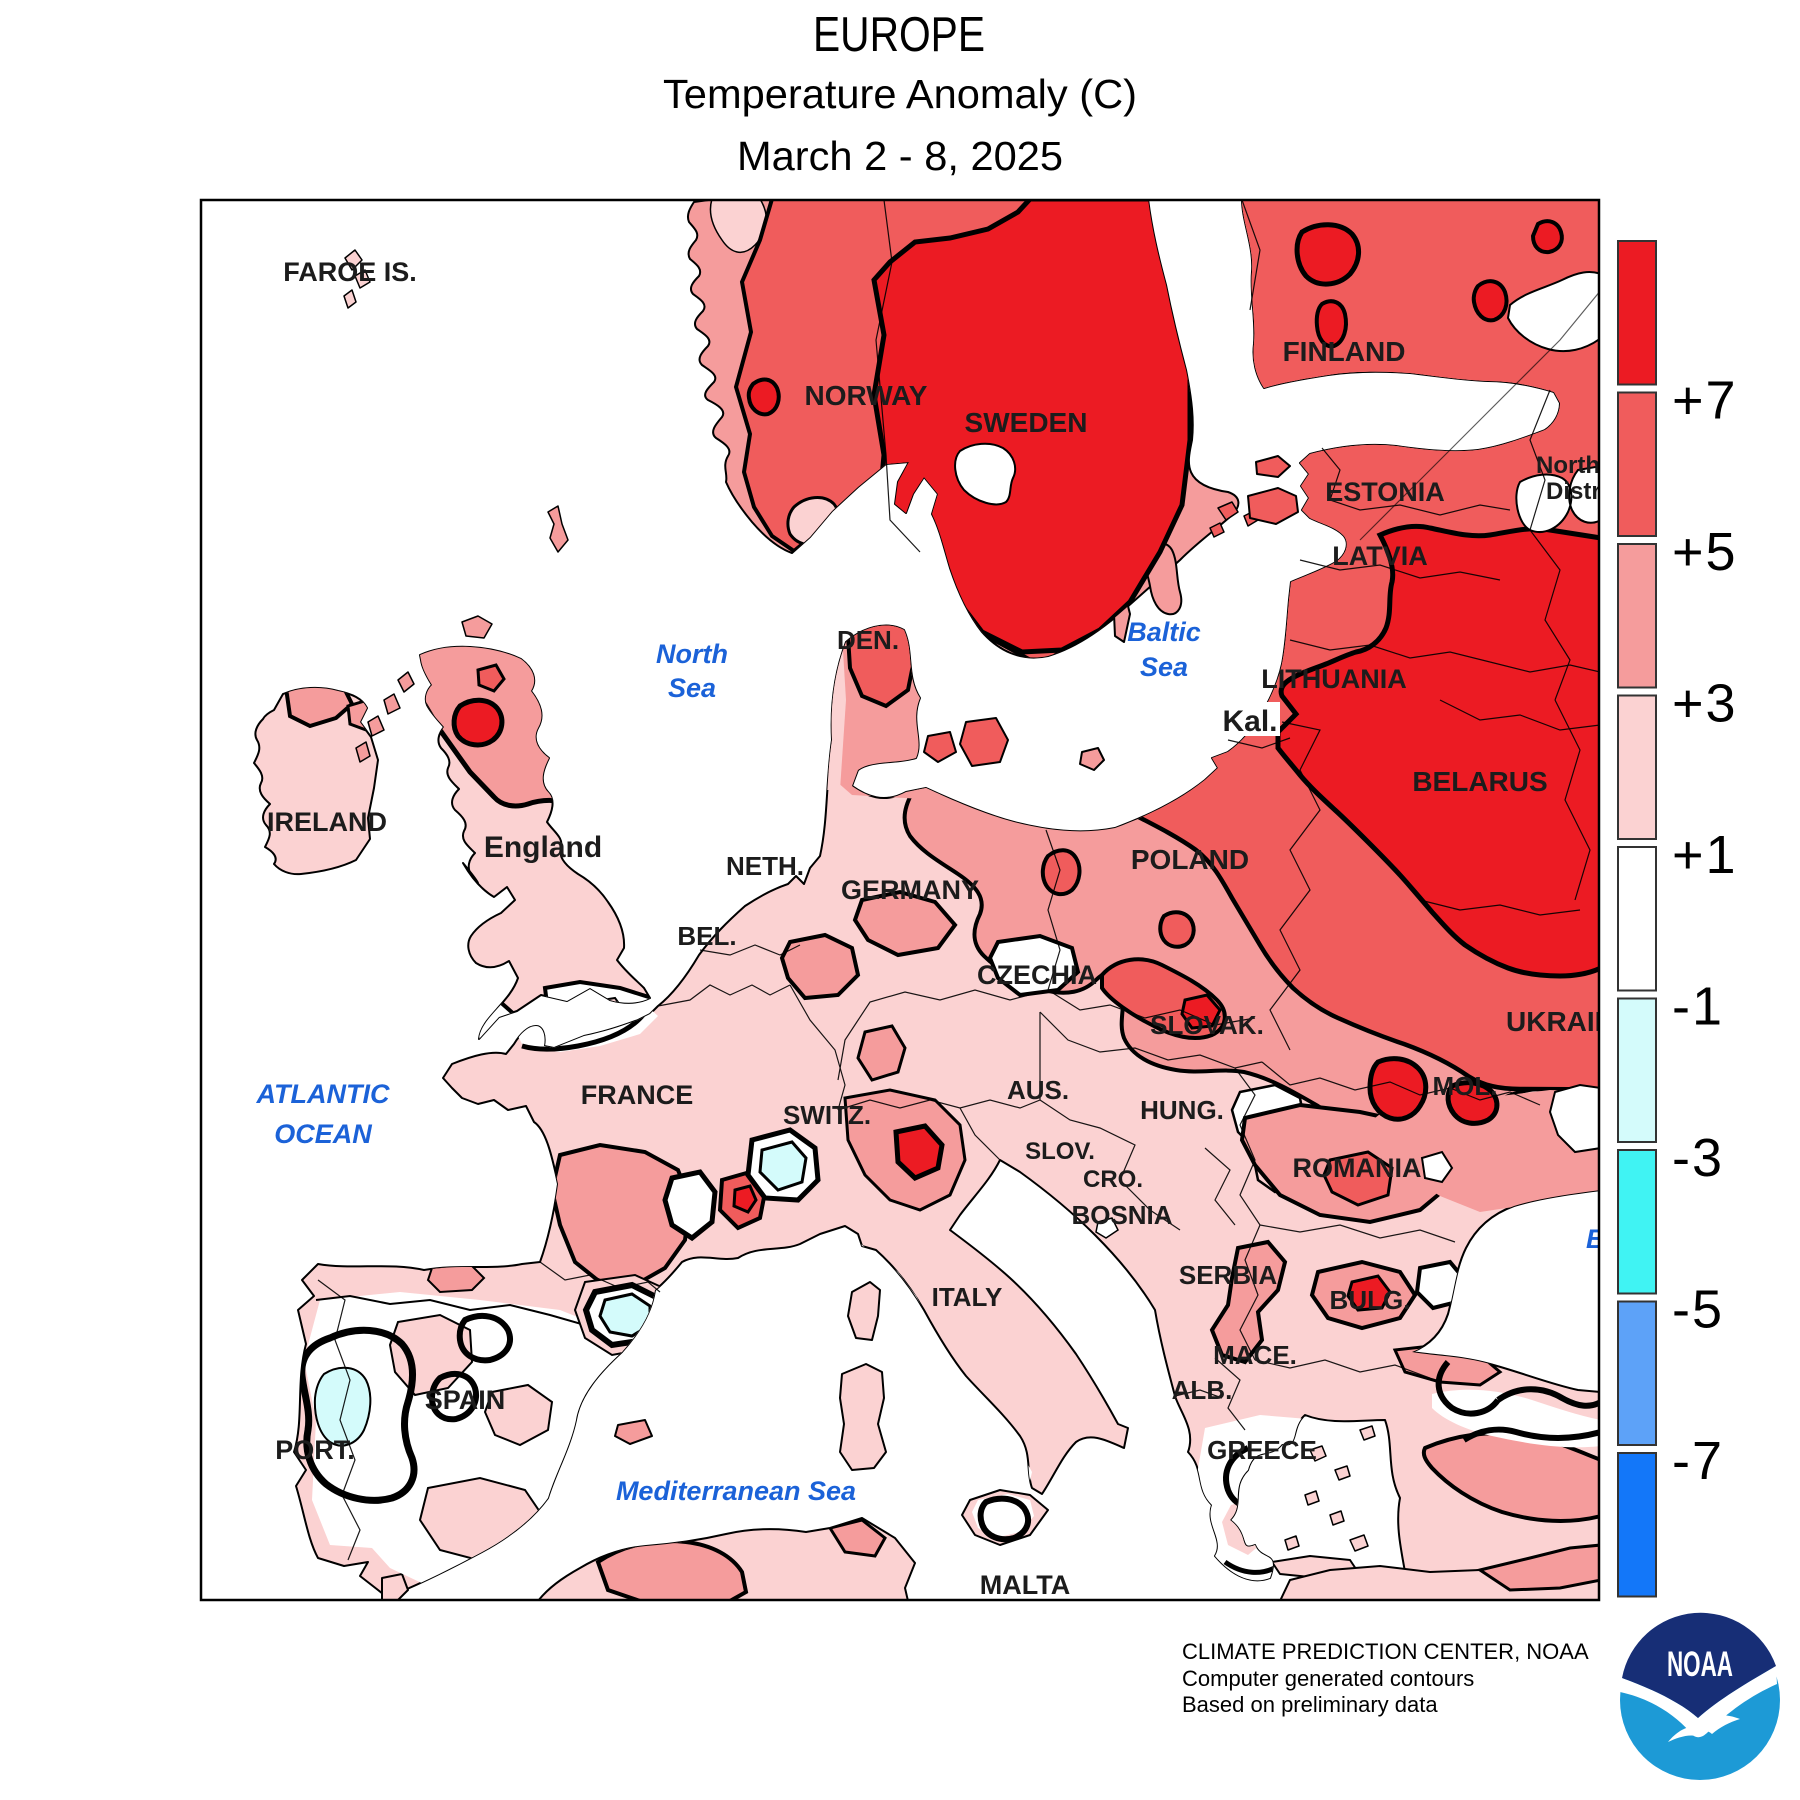  What do you see at coordinates (736, 1491) in the screenshot?
I see `svg-text: Mediterranean Sea` at bounding box center [736, 1491].